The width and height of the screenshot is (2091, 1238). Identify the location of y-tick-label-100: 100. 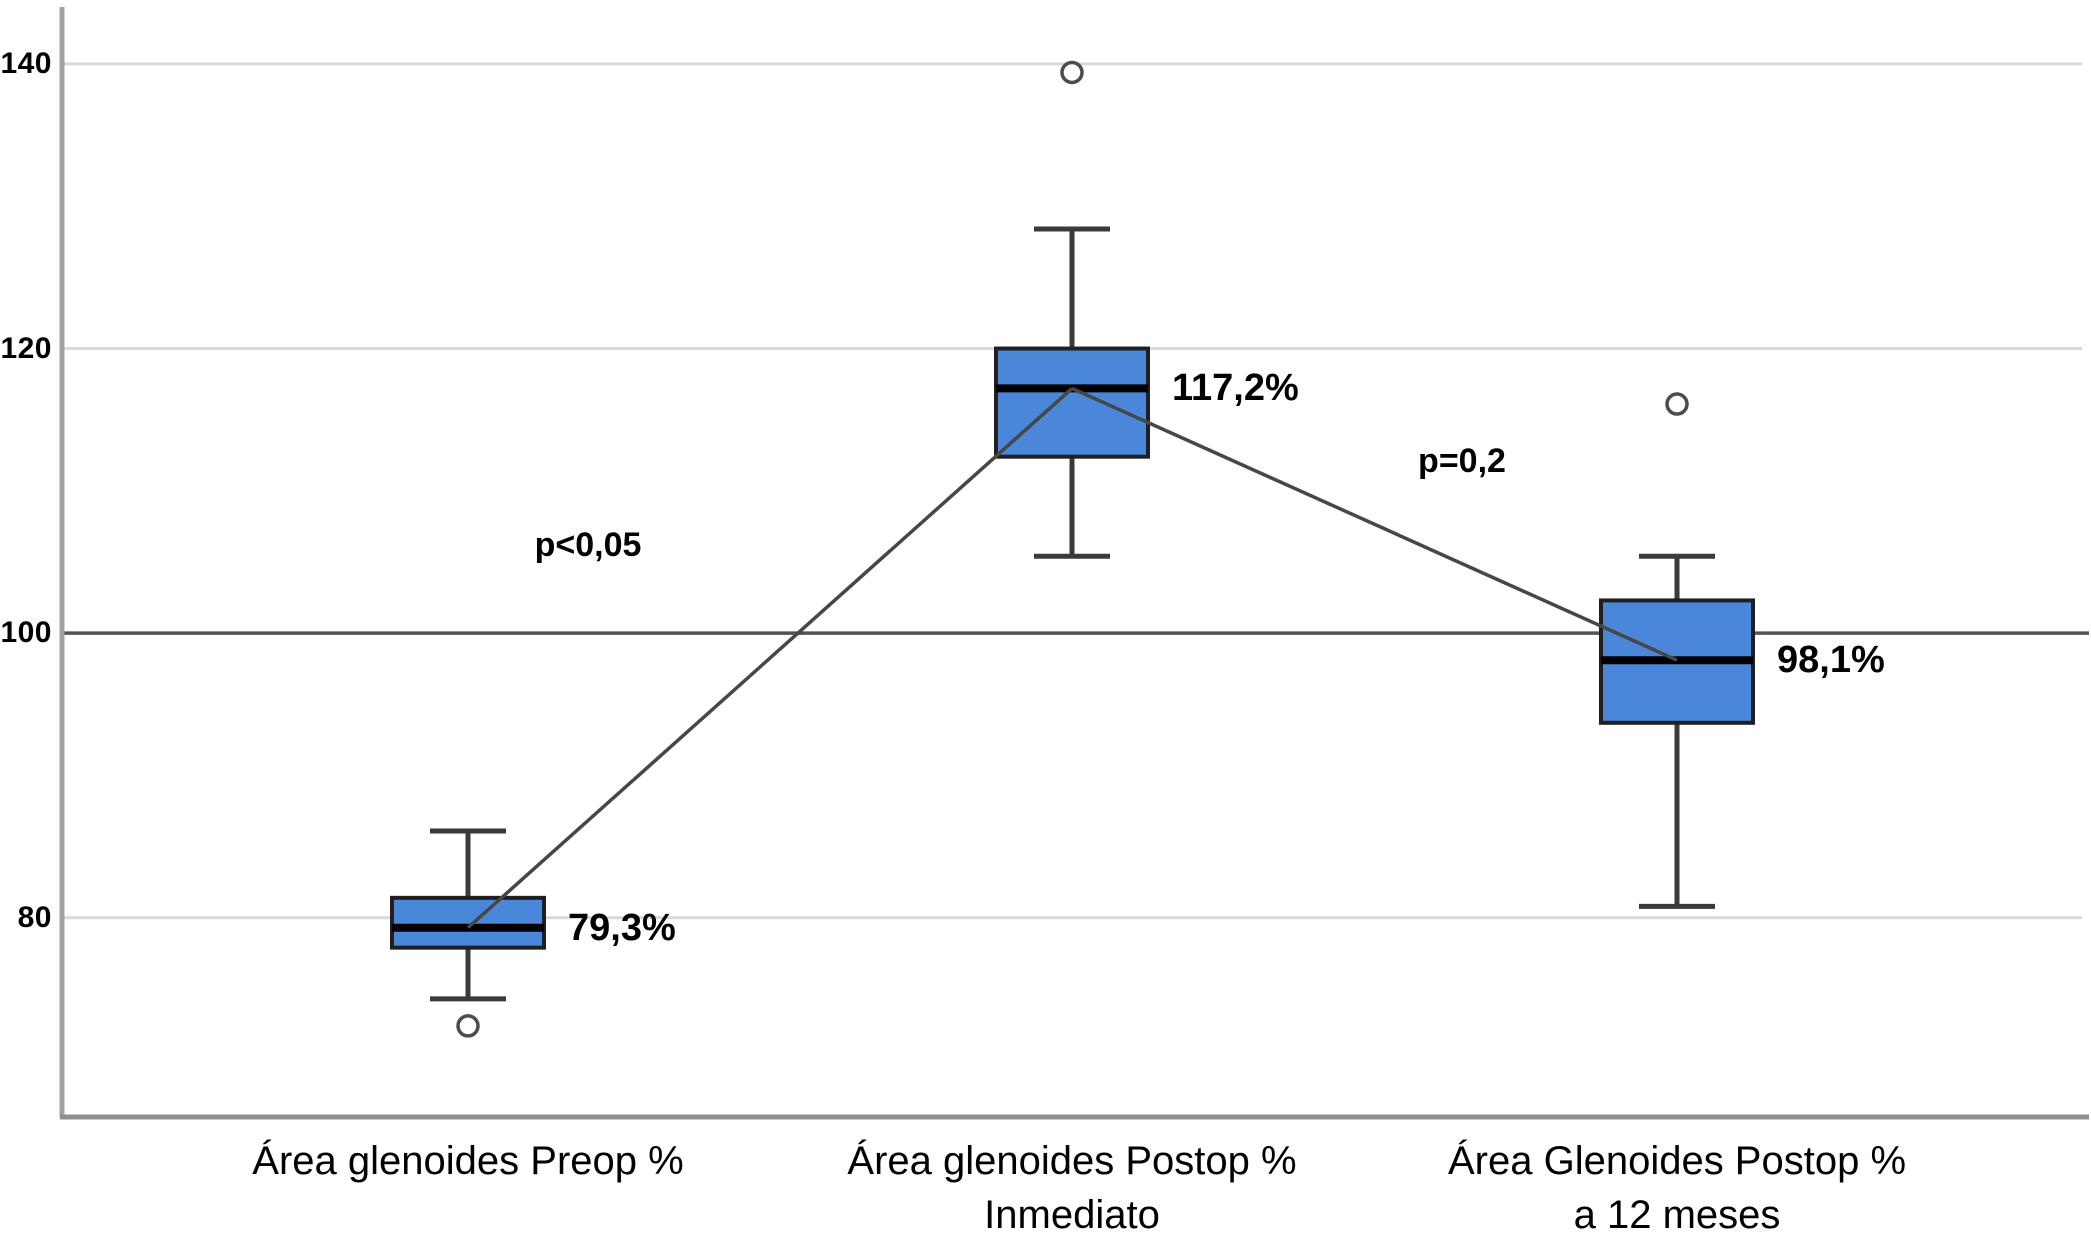
(26, 633).